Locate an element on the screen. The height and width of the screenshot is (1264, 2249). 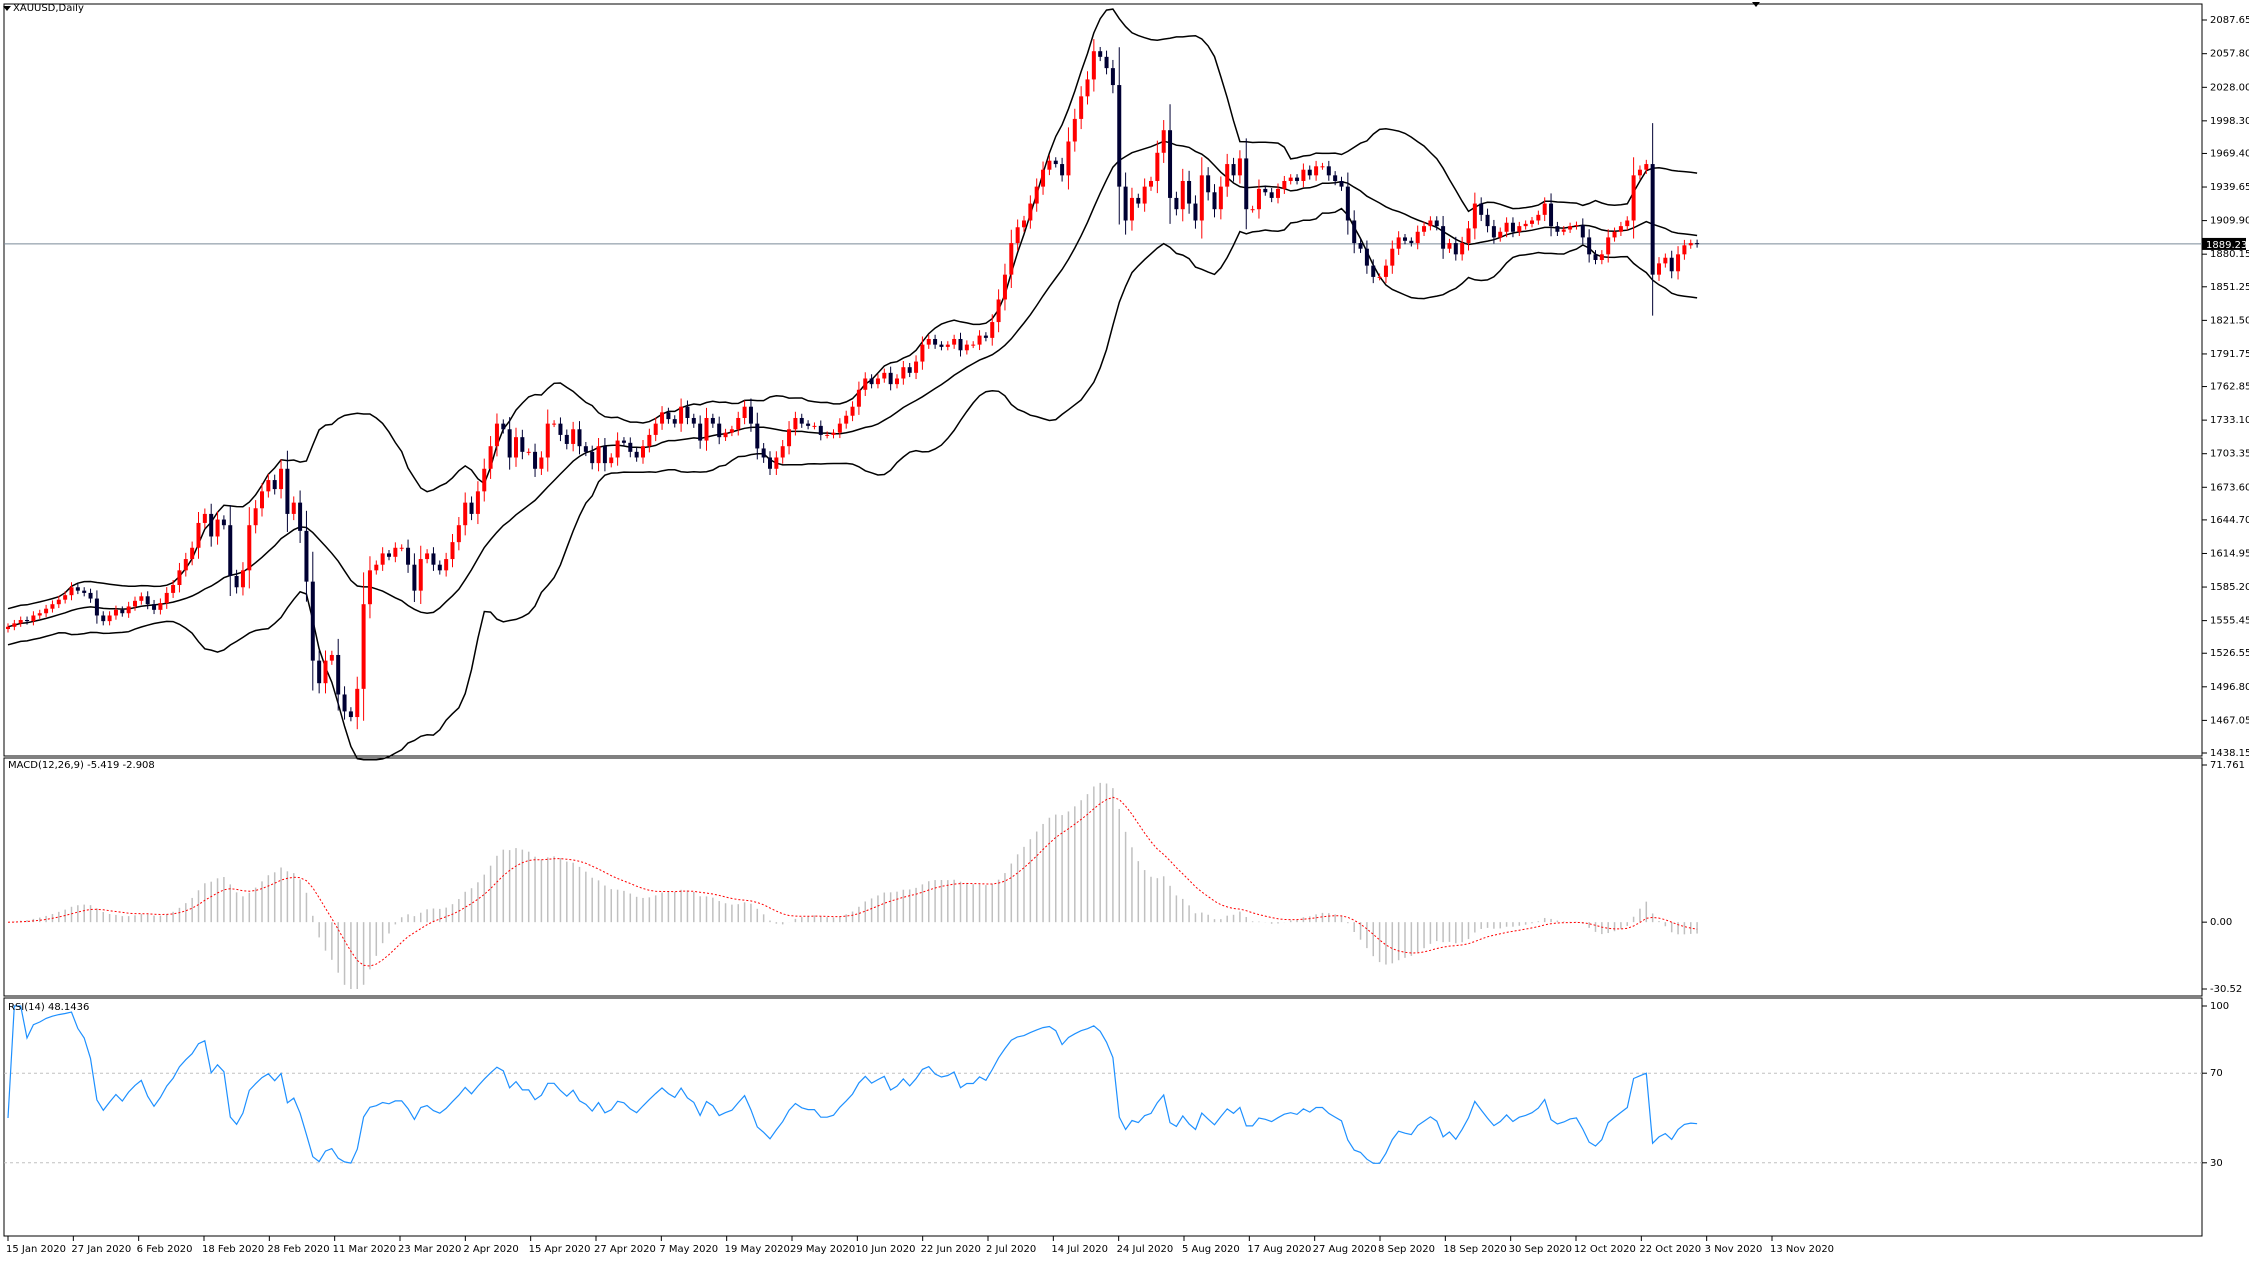
chart-shift-marker-icon is located at coordinates (1756, 4).